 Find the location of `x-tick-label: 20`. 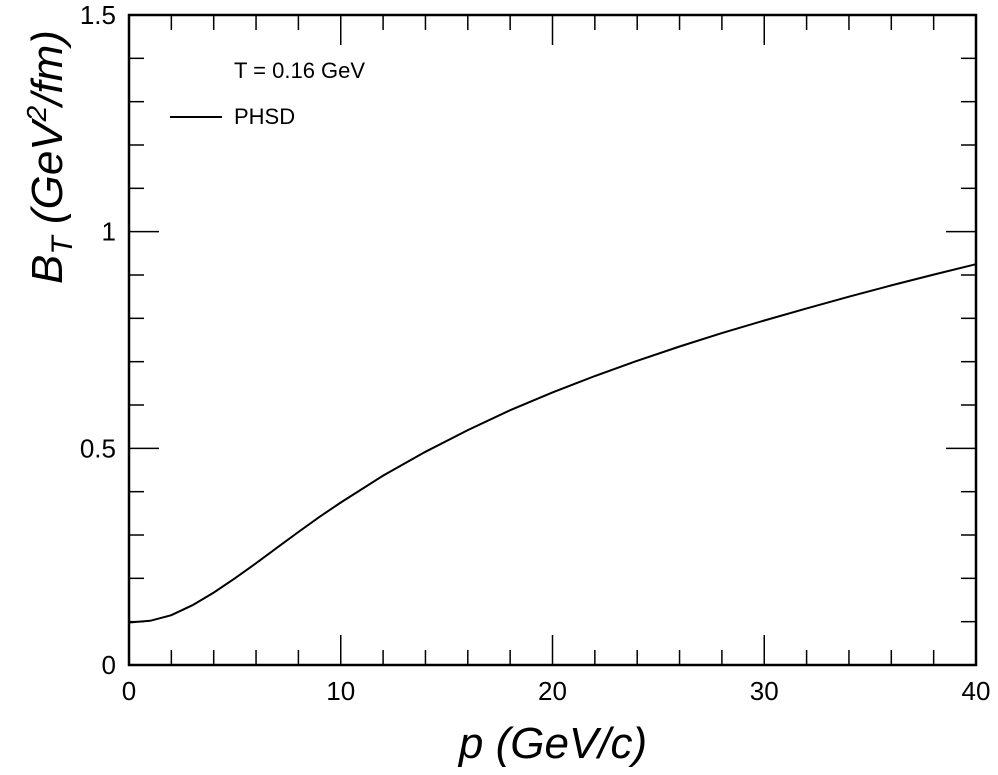

x-tick-label: 20 is located at coordinates (552, 691).